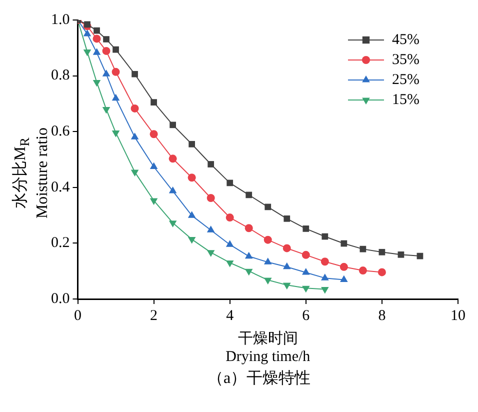 The height and width of the screenshot is (412, 478). Describe the element at coordinates (60, 20) in the screenshot. I see `y-tick-label: 1.0` at that location.